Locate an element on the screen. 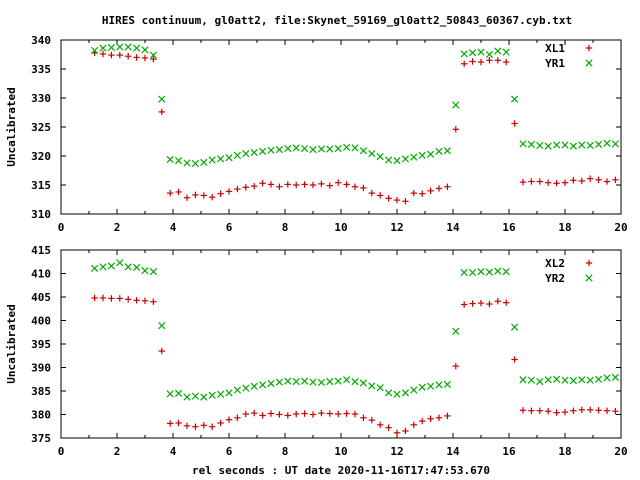  y-tick-label: 415 is located at coordinates (41, 250).